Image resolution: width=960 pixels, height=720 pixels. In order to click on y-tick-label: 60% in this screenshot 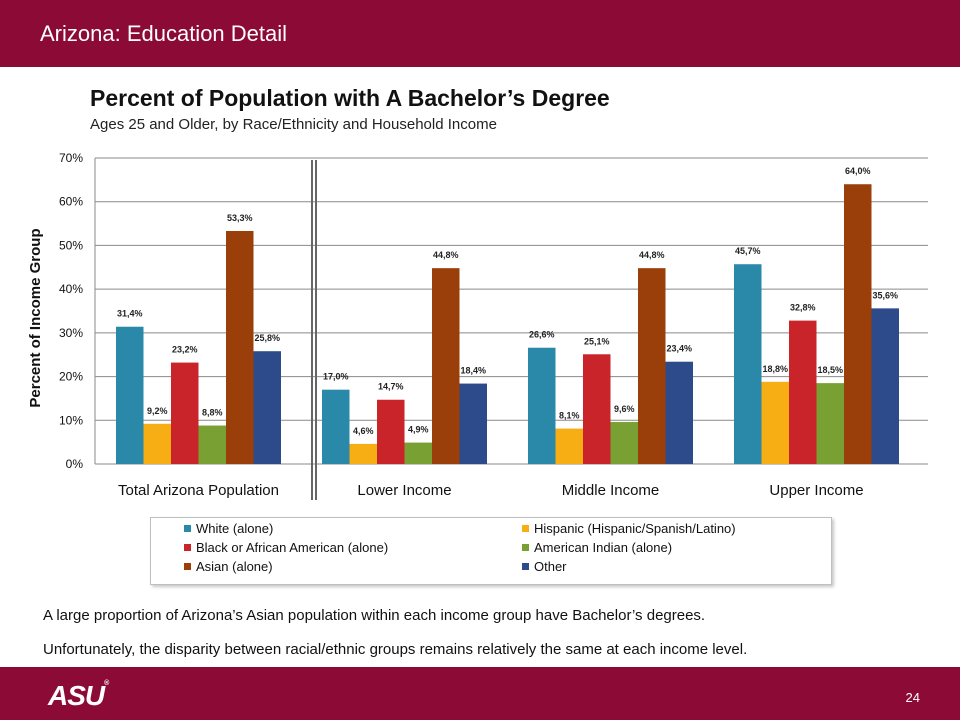, I will do `click(71, 202)`.